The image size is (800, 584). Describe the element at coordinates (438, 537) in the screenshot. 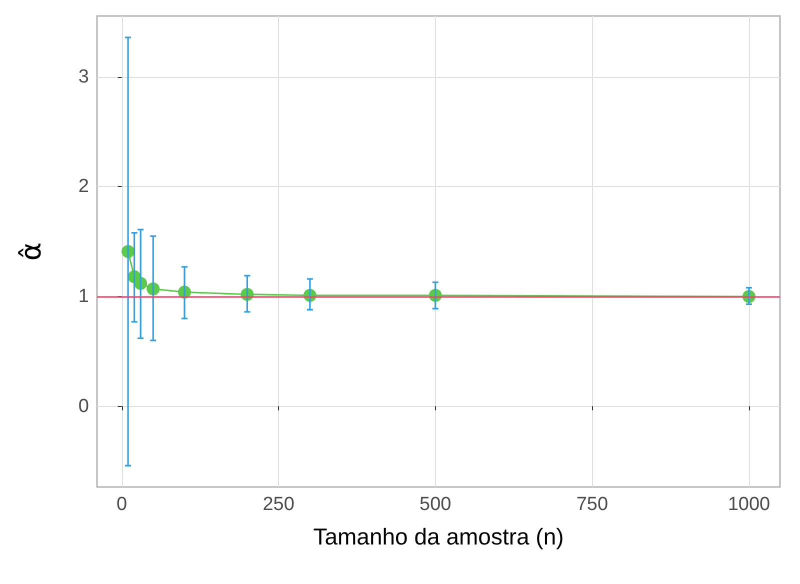

I see `x-axis-title: Tamanho da amostra (n)` at that location.